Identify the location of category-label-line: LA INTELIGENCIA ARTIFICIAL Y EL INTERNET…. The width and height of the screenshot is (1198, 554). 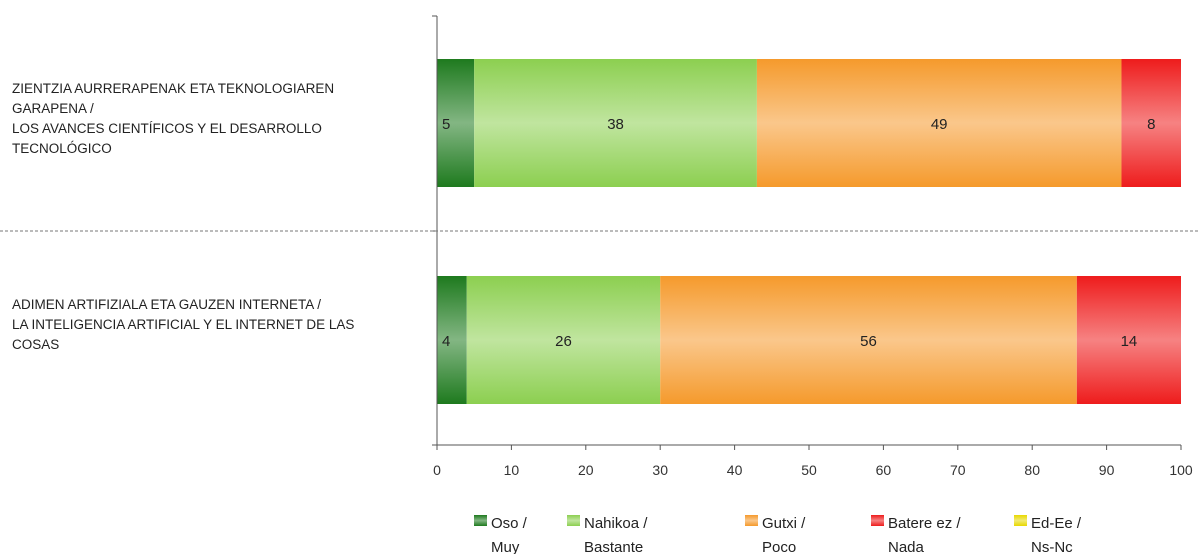
(183, 324).